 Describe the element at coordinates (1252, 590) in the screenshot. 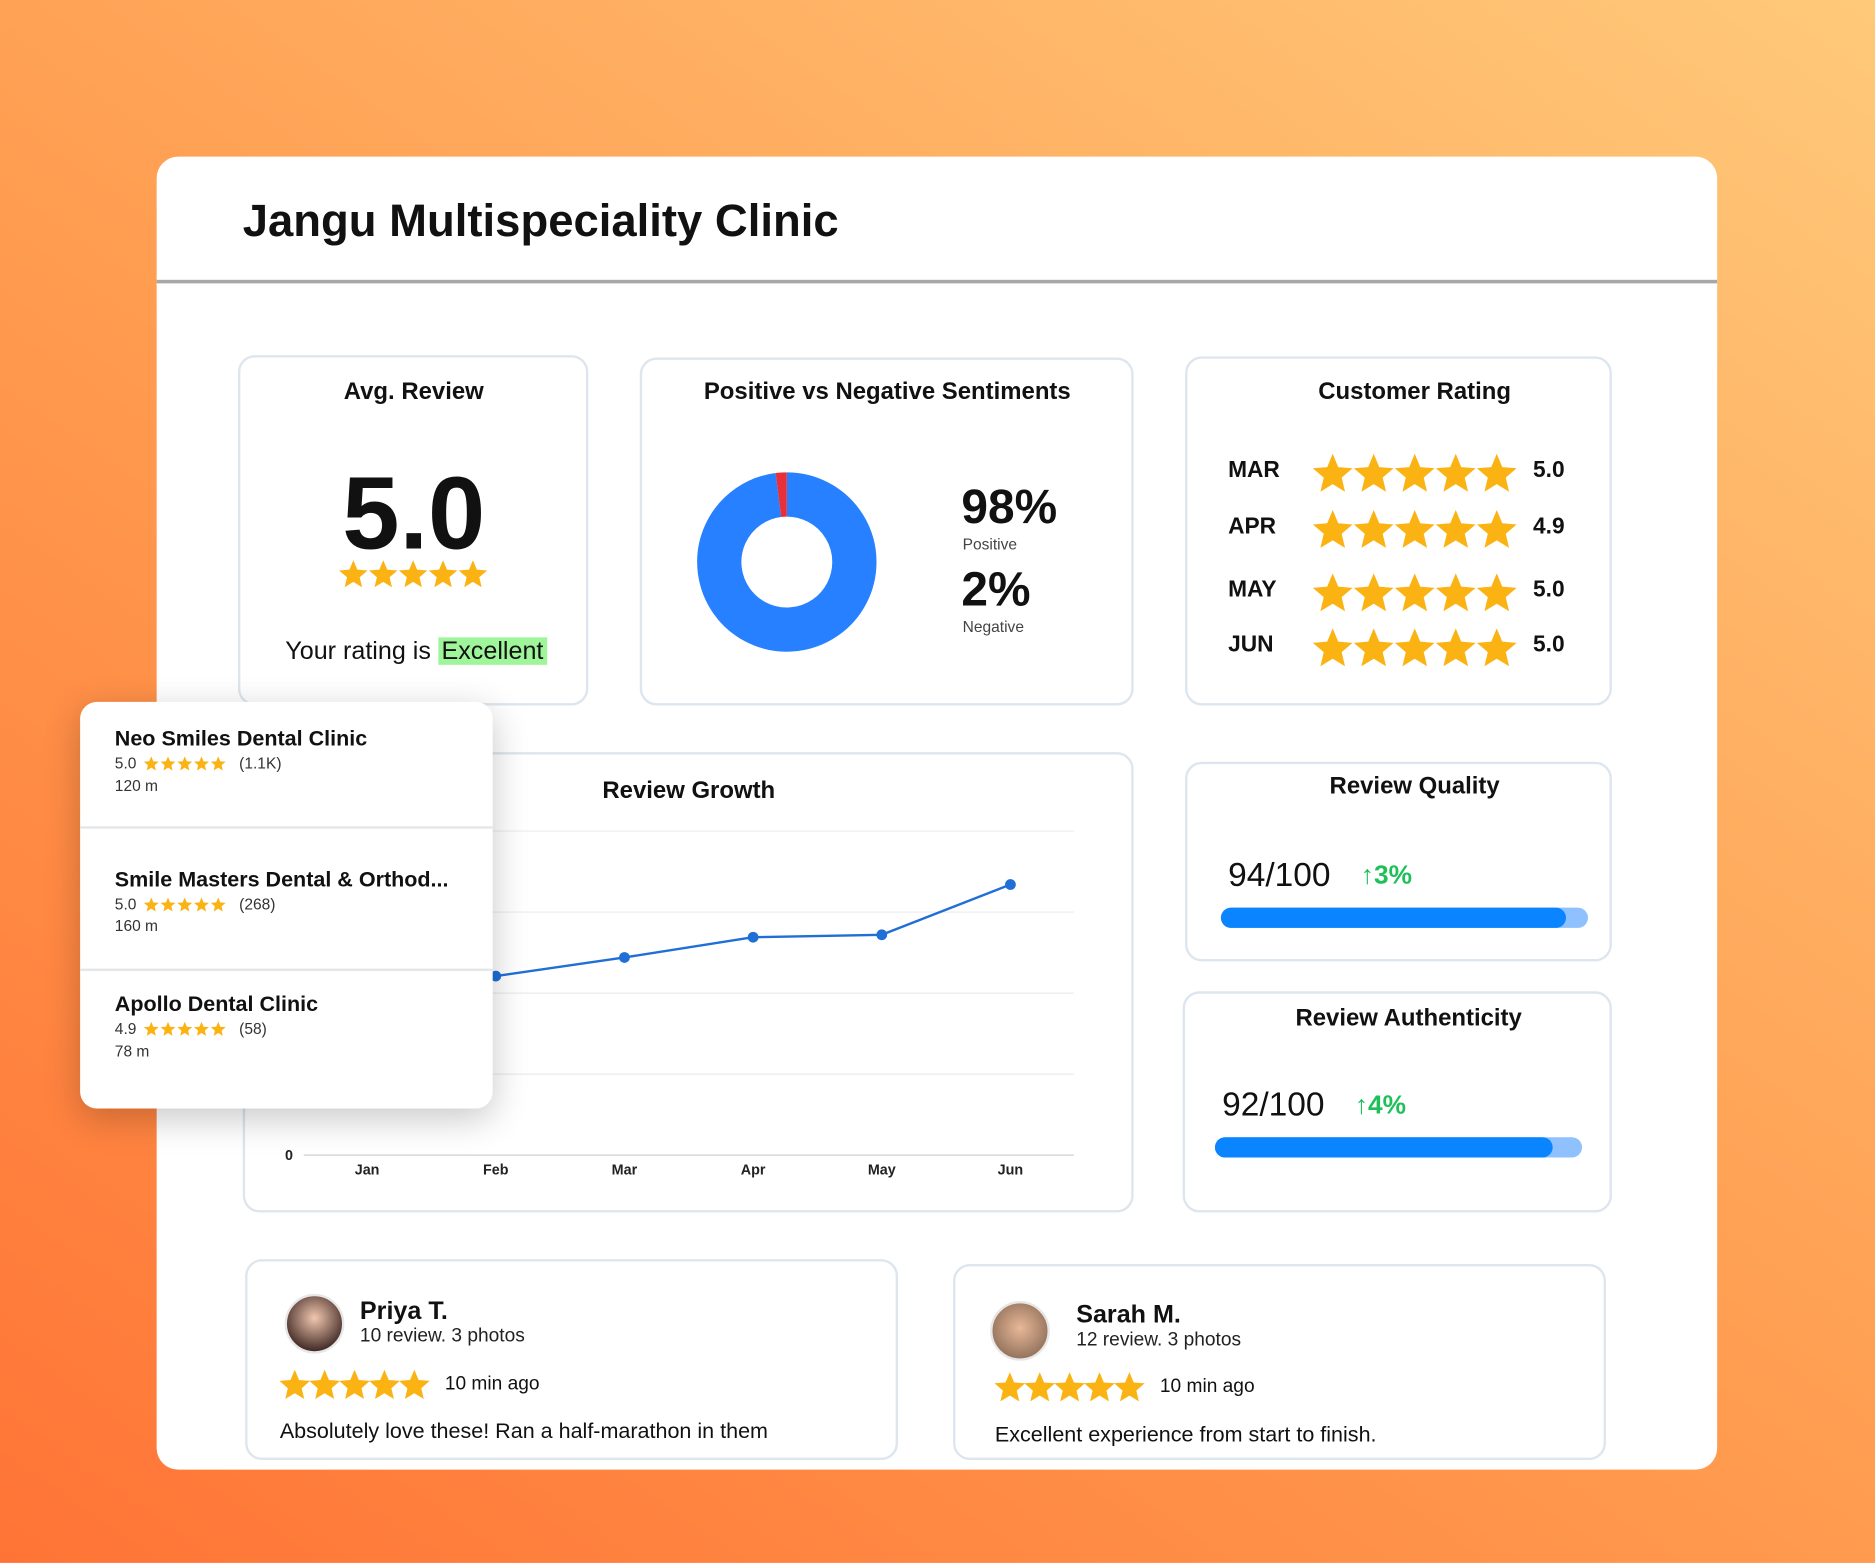

I see `month-label: MAY` at that location.